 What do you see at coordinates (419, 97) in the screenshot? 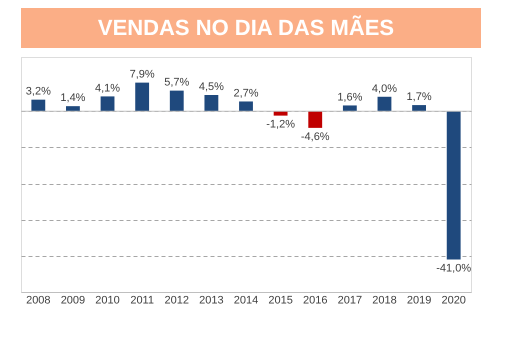
I see `data-label: 1,7%` at bounding box center [419, 97].